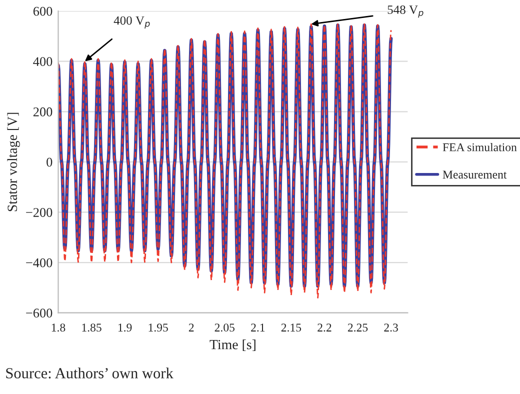 Image resolution: width=520 pixels, height=394 pixels. What do you see at coordinates (39, 313) in the screenshot?
I see `y-tick-label: −600` at bounding box center [39, 313].